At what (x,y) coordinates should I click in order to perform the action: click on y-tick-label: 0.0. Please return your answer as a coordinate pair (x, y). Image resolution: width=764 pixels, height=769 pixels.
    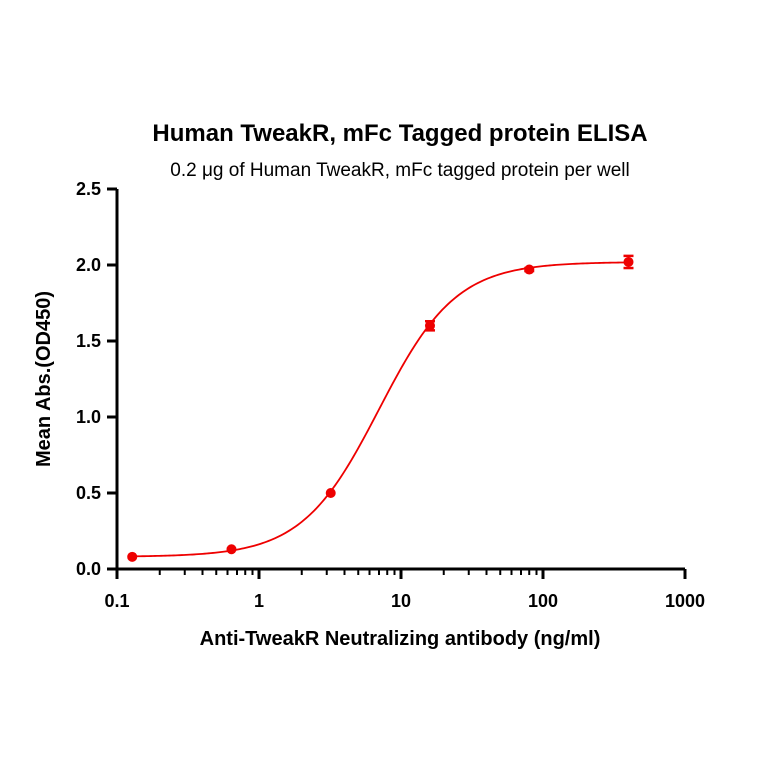
    Looking at the image, I should click on (88, 569).